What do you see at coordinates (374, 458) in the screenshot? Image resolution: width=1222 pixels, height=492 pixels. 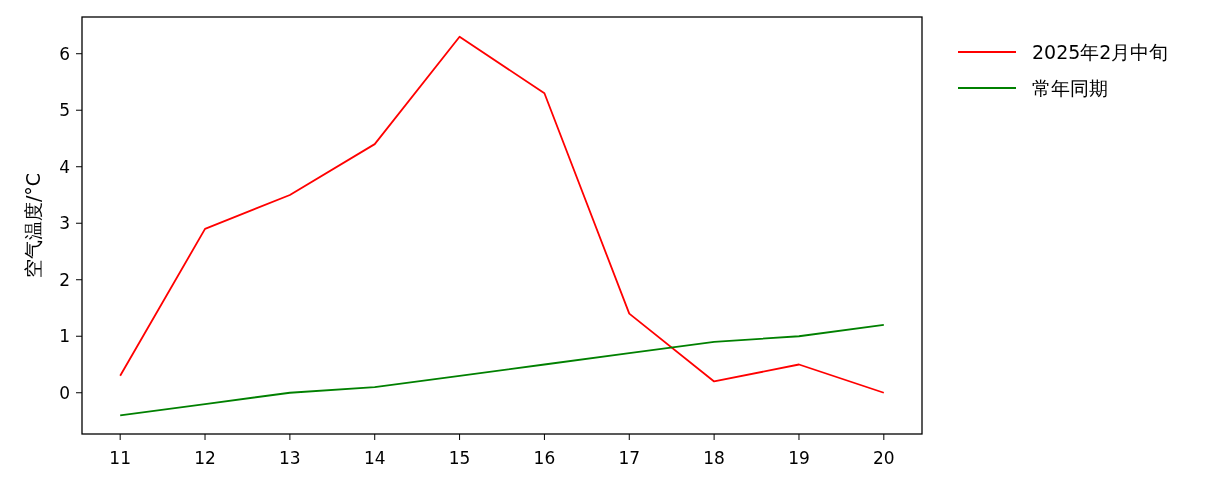 I see `x-tick-label: 14` at bounding box center [374, 458].